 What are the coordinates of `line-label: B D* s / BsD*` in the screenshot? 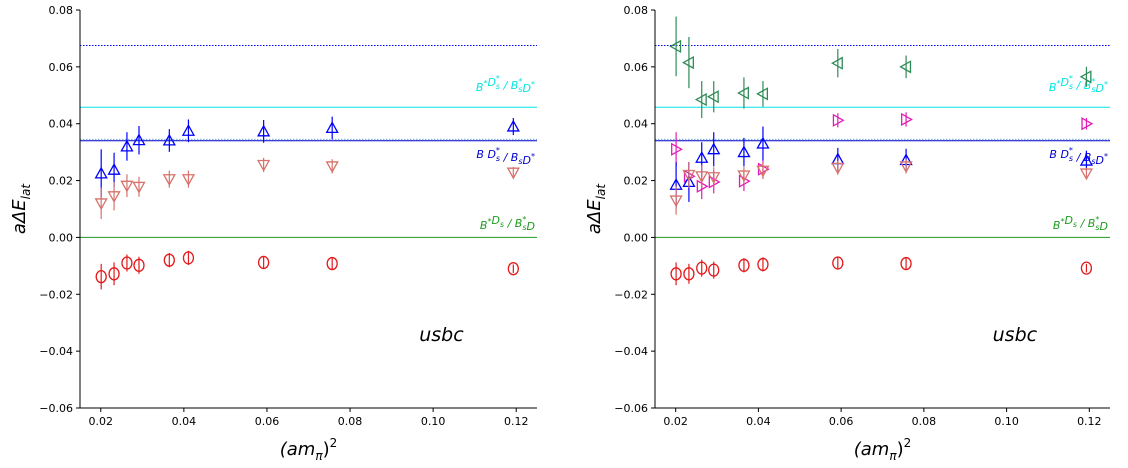 It's located at (1078, 156).